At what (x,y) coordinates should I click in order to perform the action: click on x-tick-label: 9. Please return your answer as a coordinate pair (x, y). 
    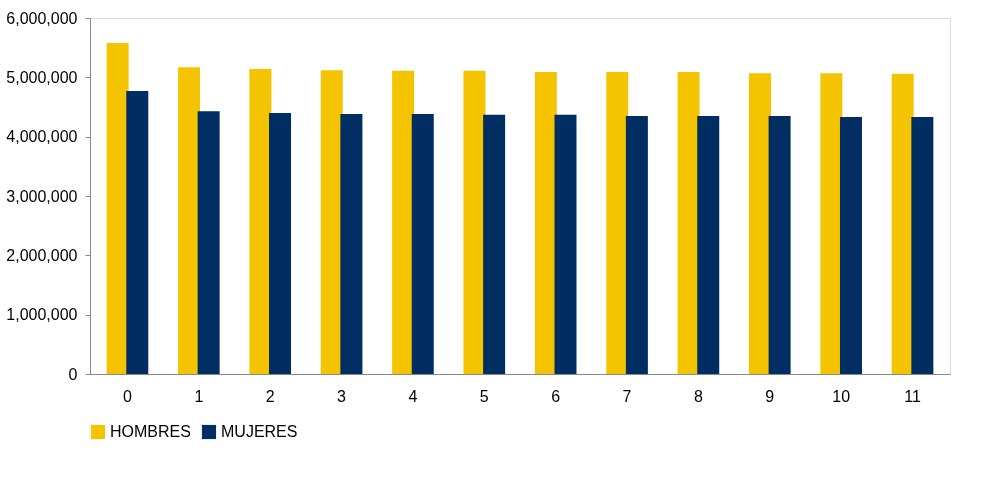
    Looking at the image, I should click on (770, 396).